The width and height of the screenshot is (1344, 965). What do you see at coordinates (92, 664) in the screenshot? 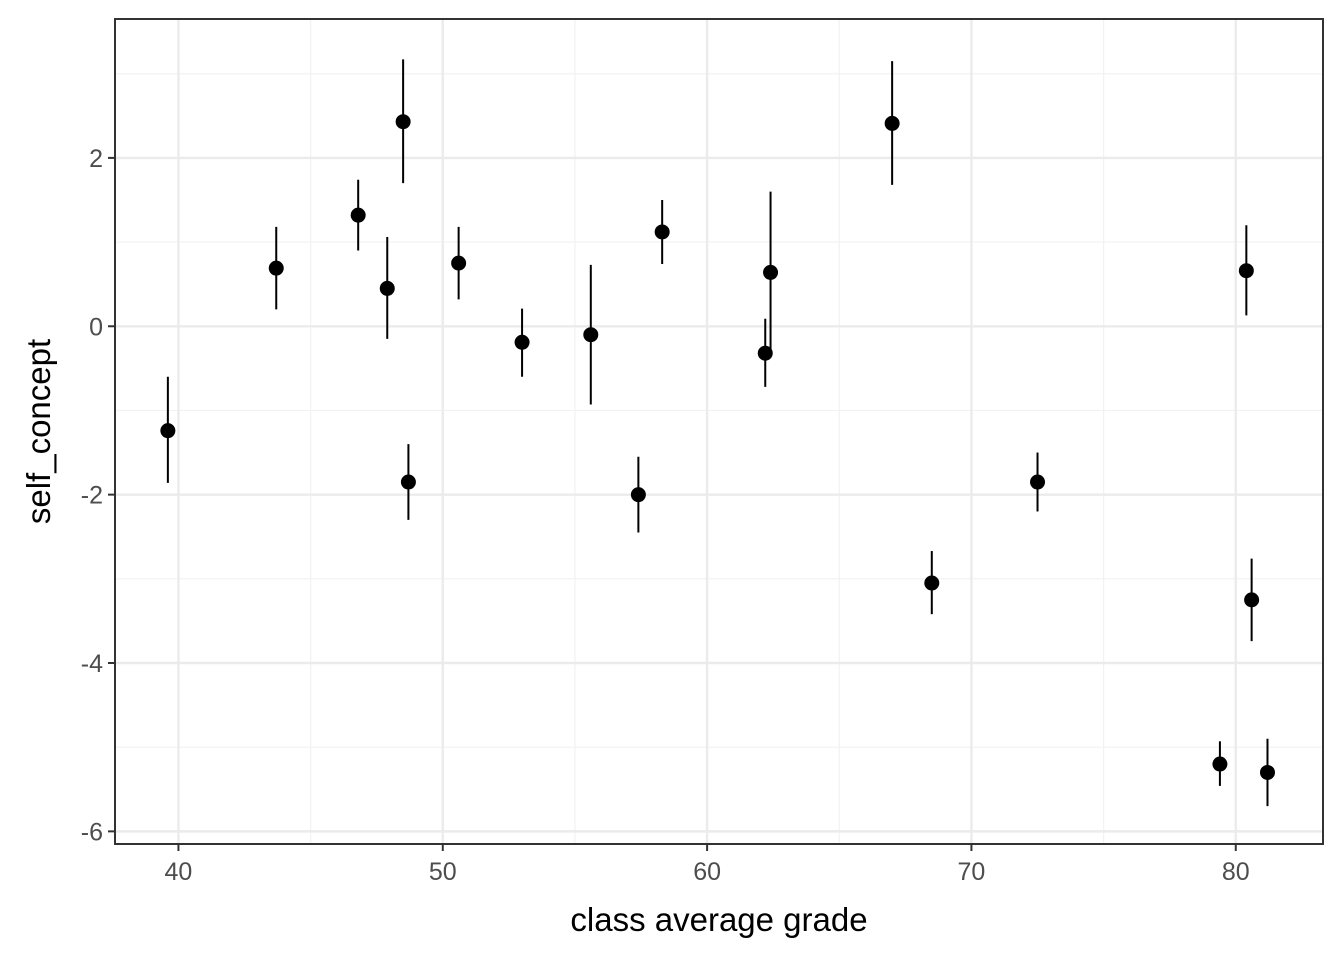
I see `y-tick-label: -4` at bounding box center [92, 664].